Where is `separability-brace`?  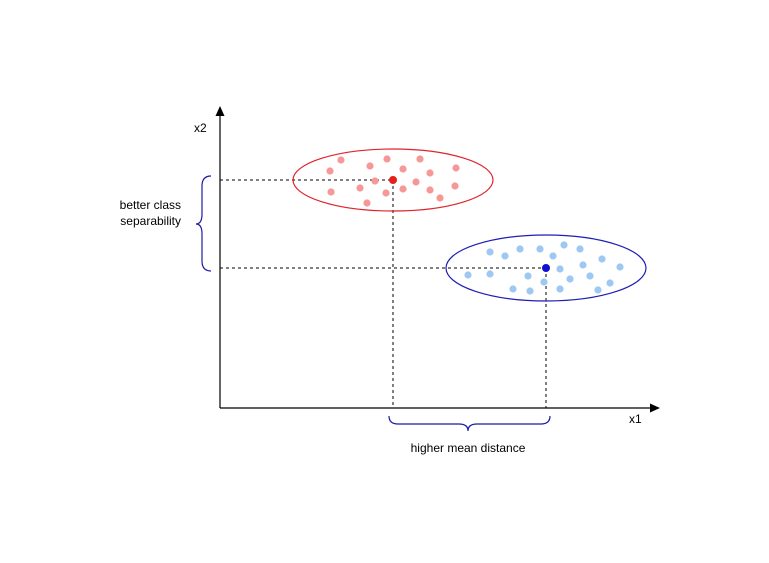
separability-brace is located at coordinates (203, 223).